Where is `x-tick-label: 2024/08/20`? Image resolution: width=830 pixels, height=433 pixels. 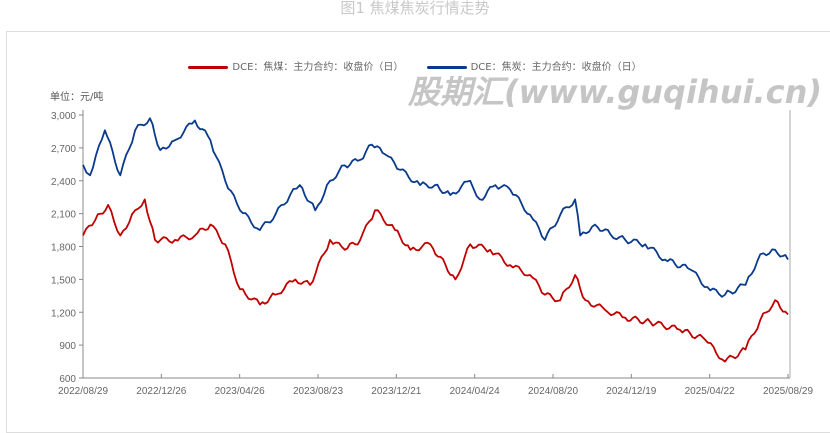 x-tick-label: 2024/08/20 is located at coordinates (553, 391).